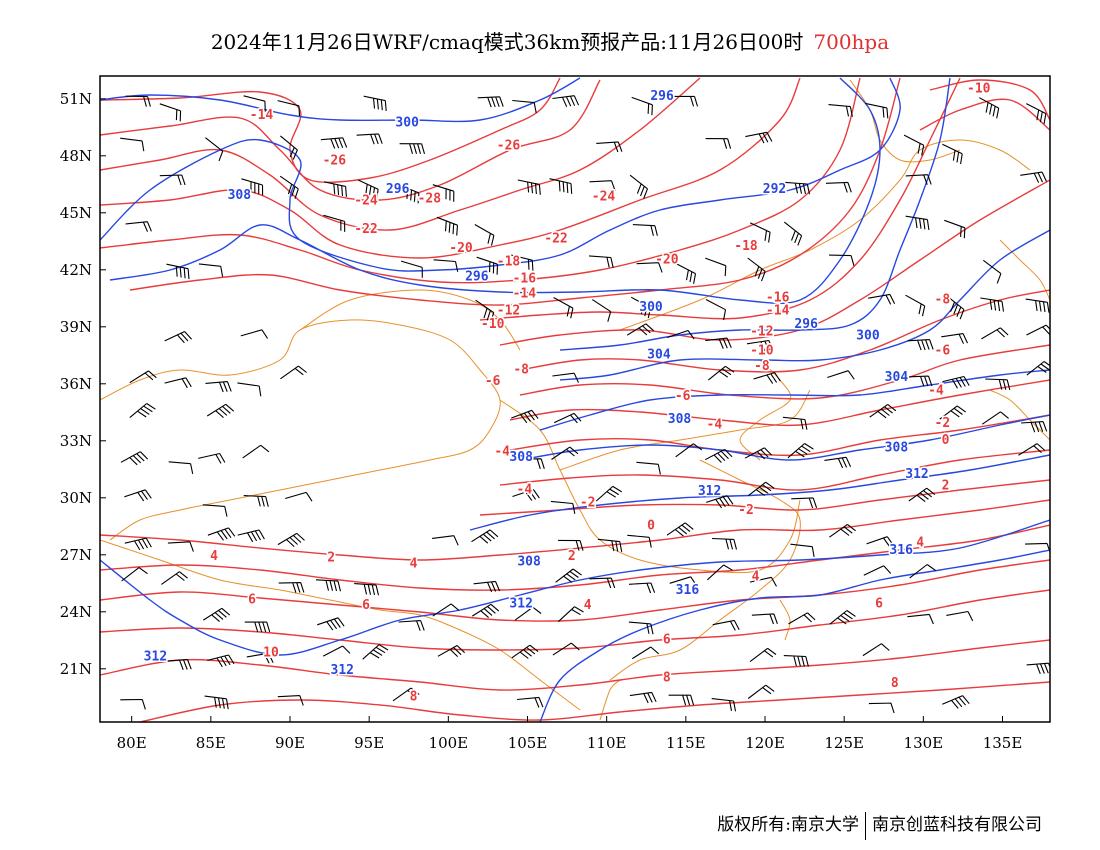  Describe the element at coordinates (651, 307) in the screenshot. I see `height-label: 300` at that location.